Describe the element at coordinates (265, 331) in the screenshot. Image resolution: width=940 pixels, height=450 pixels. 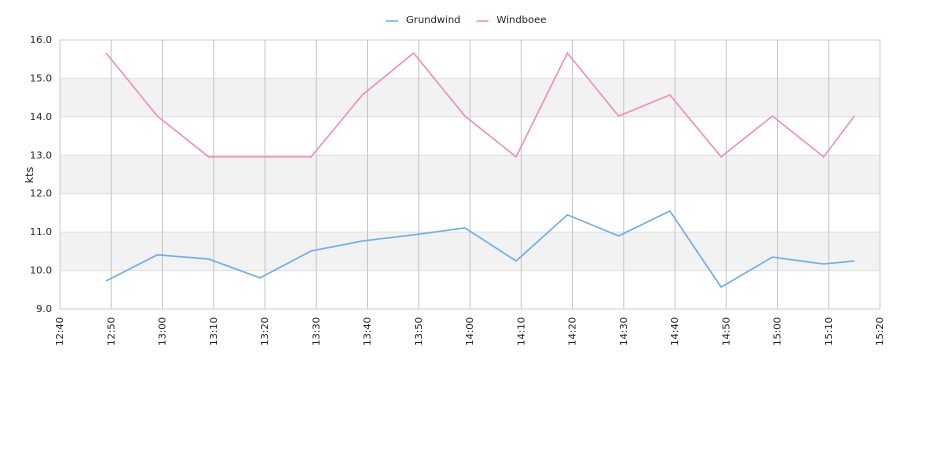
I see `x-tick-label: 13:20` at that location.